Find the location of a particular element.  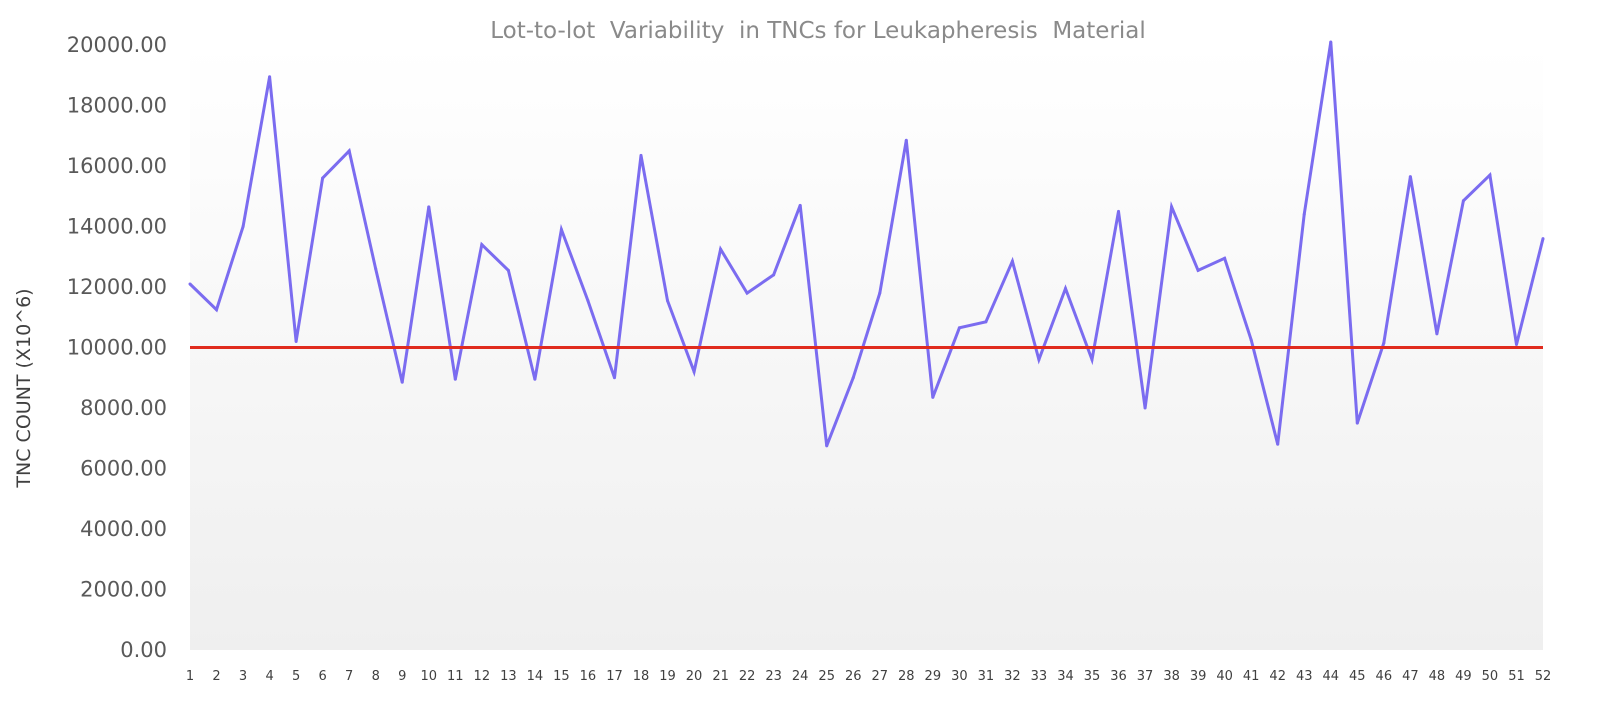

x-tick-label: 33 is located at coordinates (1039, 676).